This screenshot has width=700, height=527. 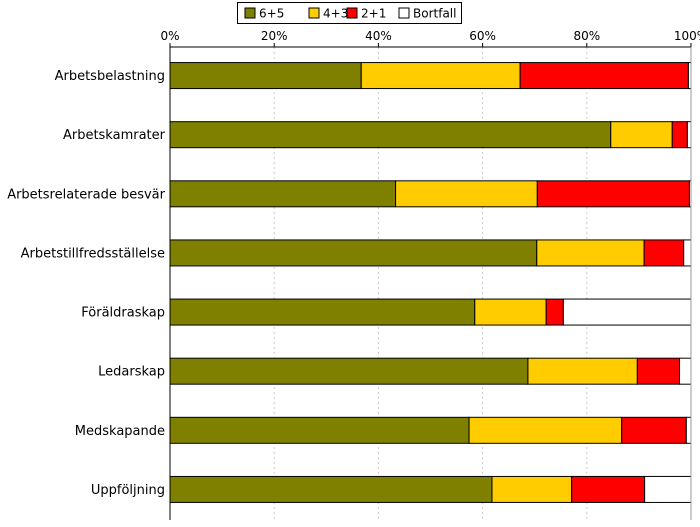 What do you see at coordinates (331, 489) in the screenshot?
I see `bar-uppföljning-6-5` at bounding box center [331, 489].